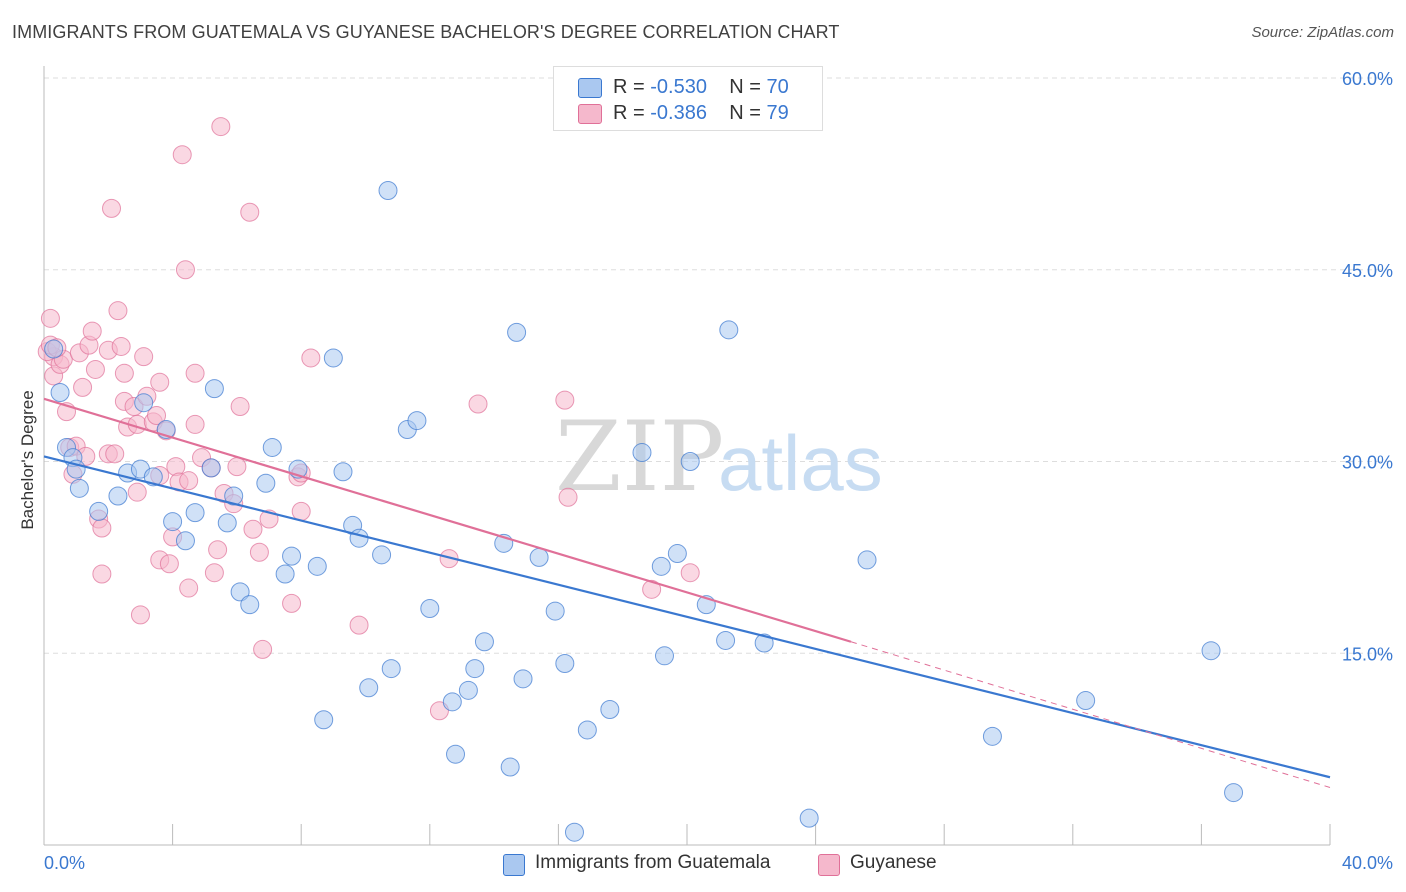 The height and width of the screenshot is (892, 1406). Describe the element at coordinates (514, 865) in the screenshot. I see `bottom-legend-swatch-blue` at that location.